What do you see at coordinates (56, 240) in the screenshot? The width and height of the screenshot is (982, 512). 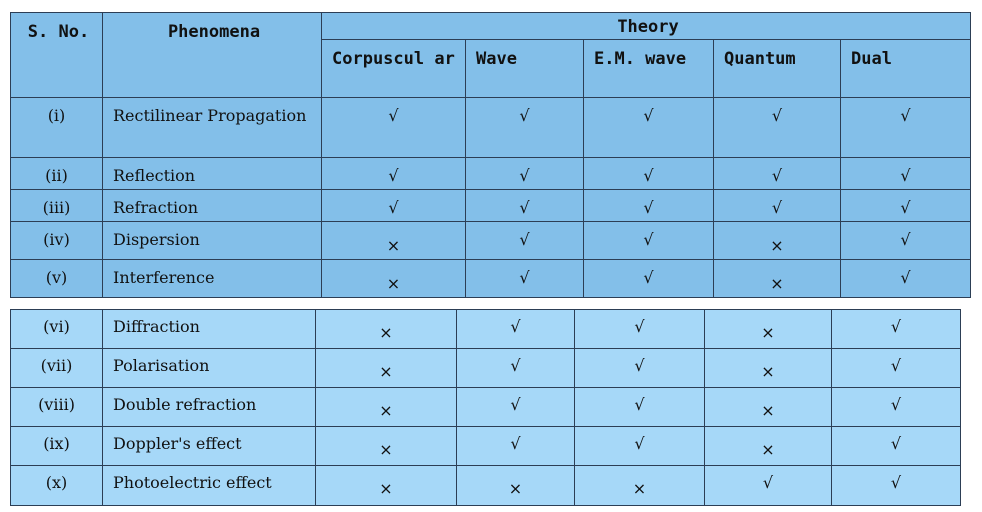 I see `serial-number: (iv)` at bounding box center [56, 240].